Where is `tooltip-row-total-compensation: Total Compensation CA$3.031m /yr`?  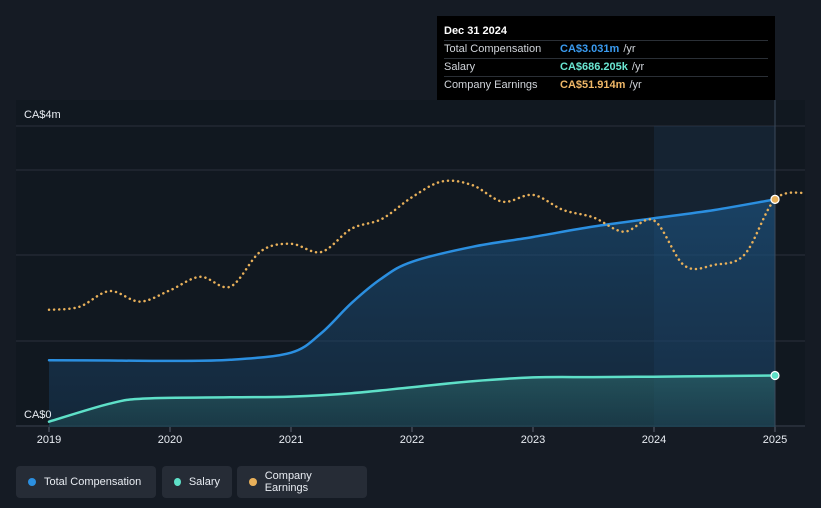 tooltip-row-total-compensation: Total Compensation CA$3.031m /yr is located at coordinates (606, 49).